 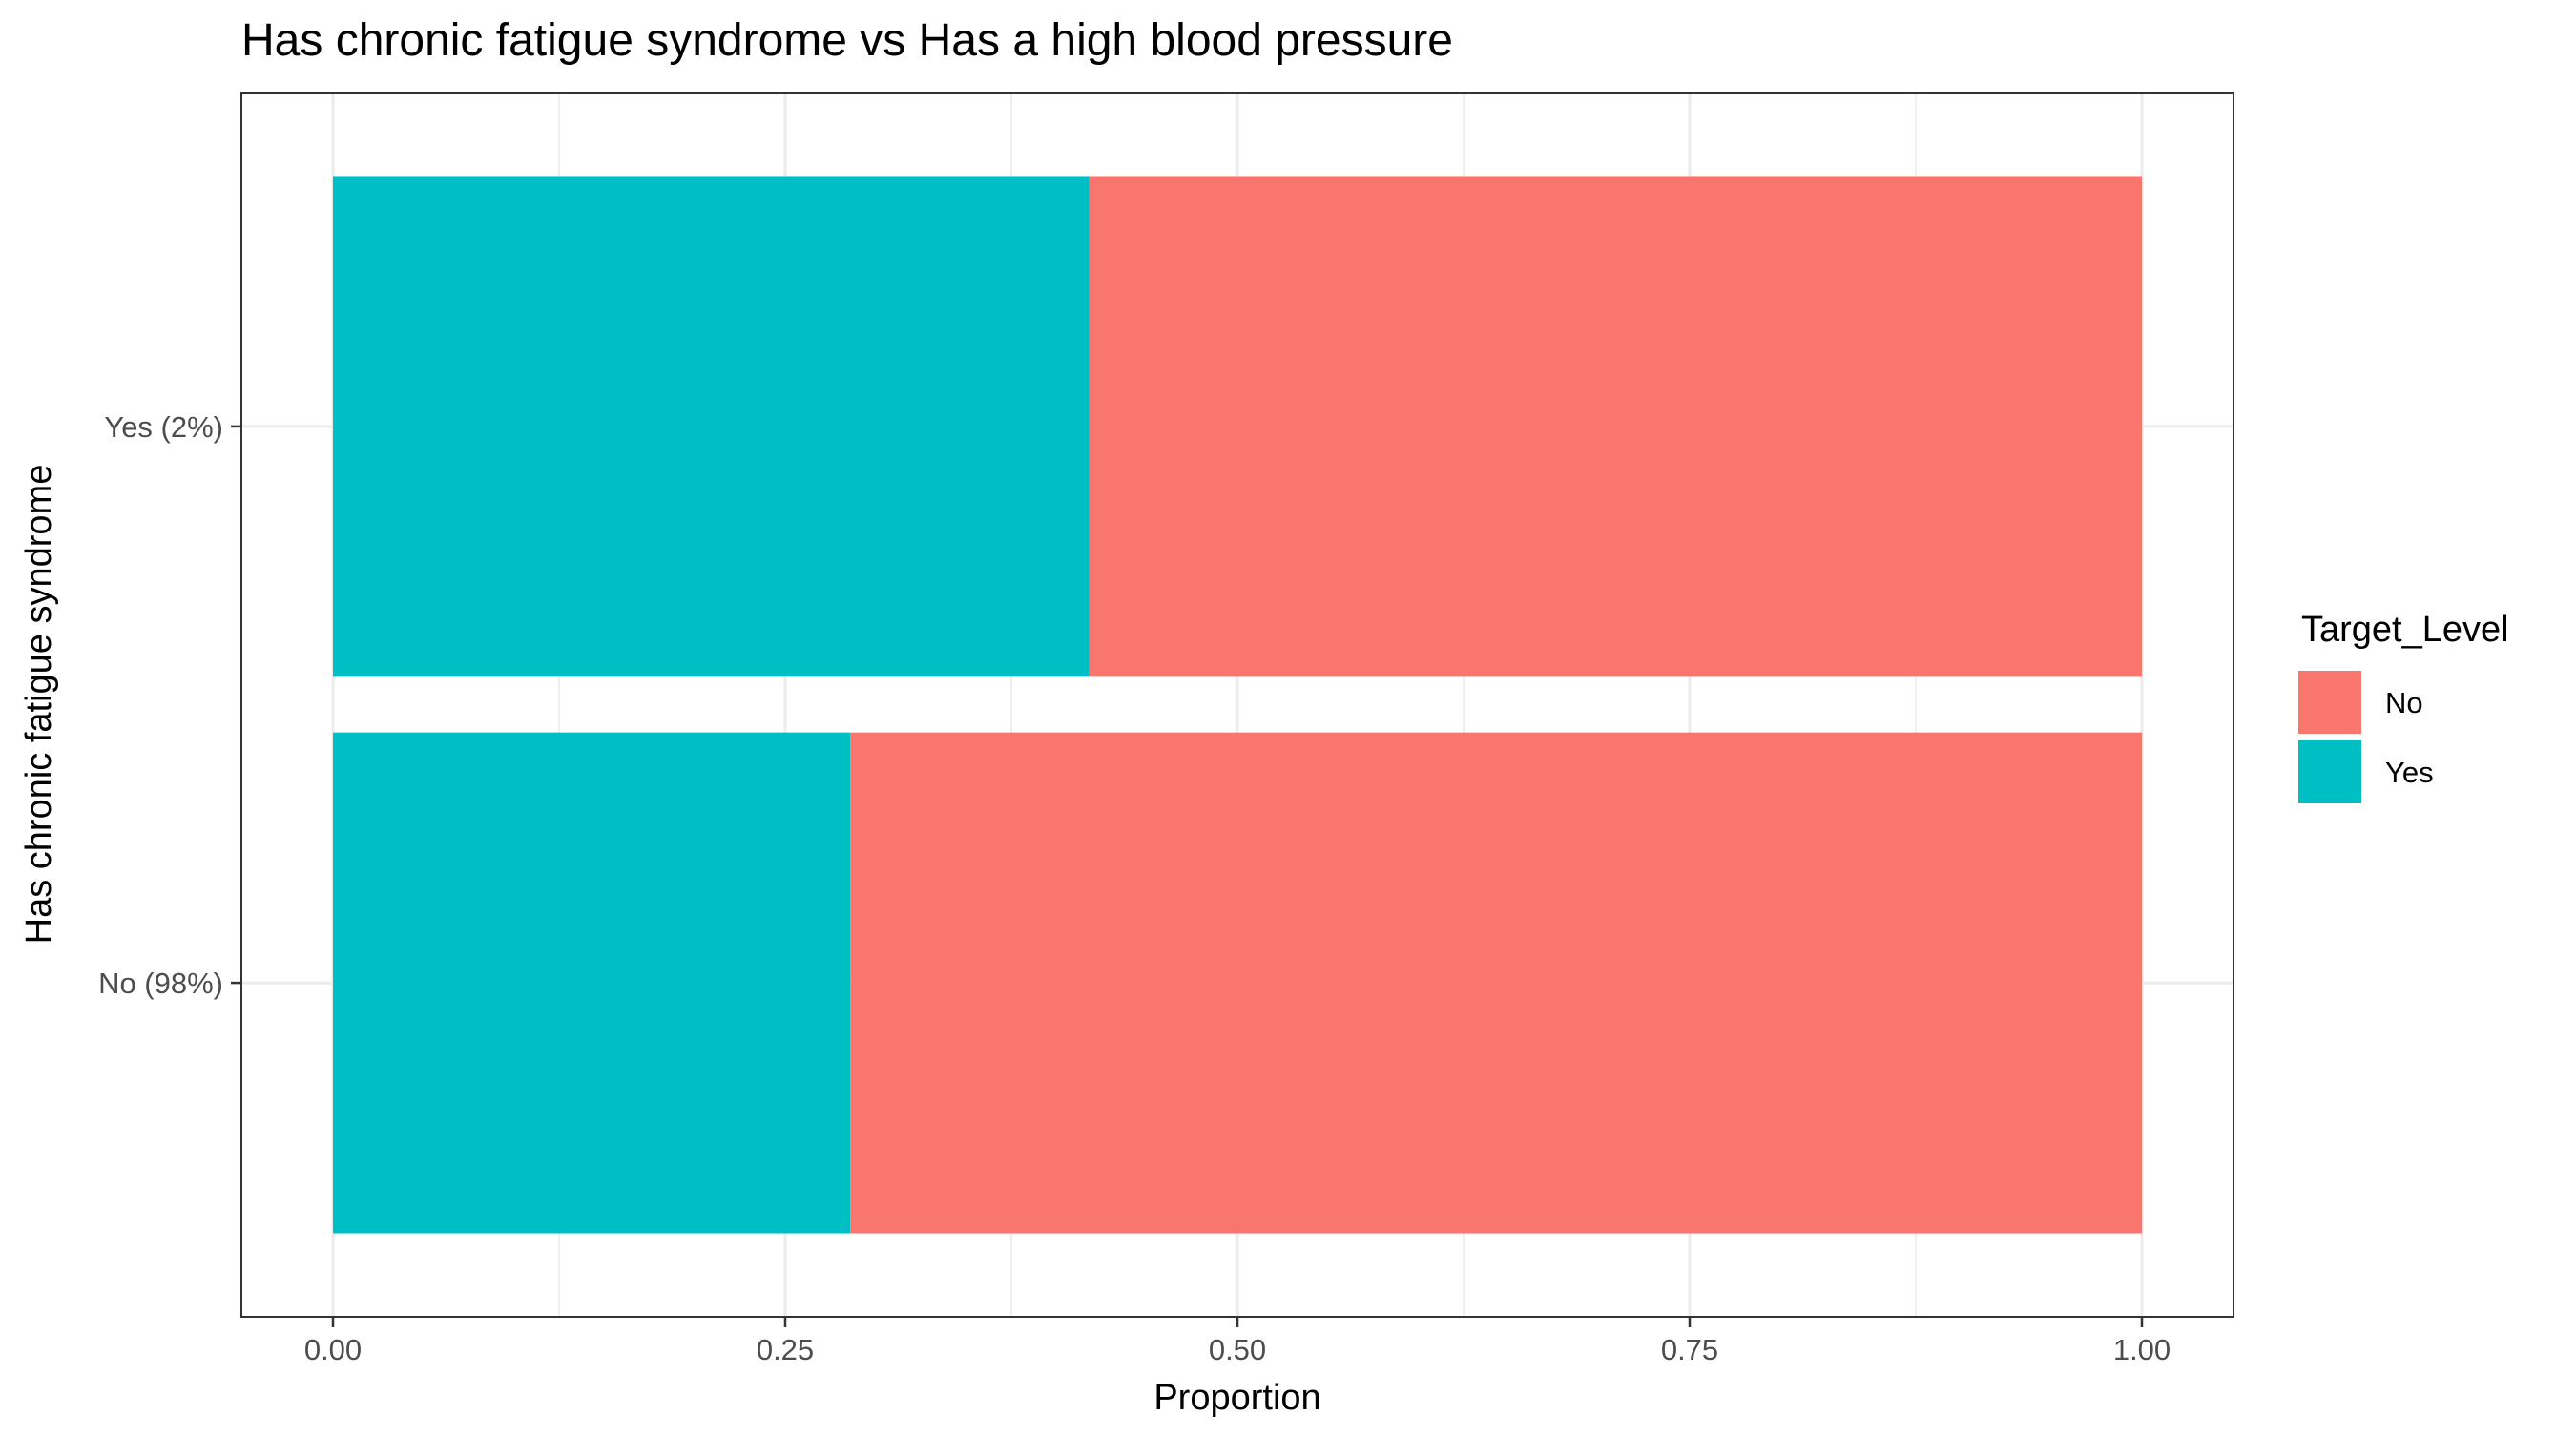 I want to click on x-axis-title: Proportion, so click(x=1236, y=1398).